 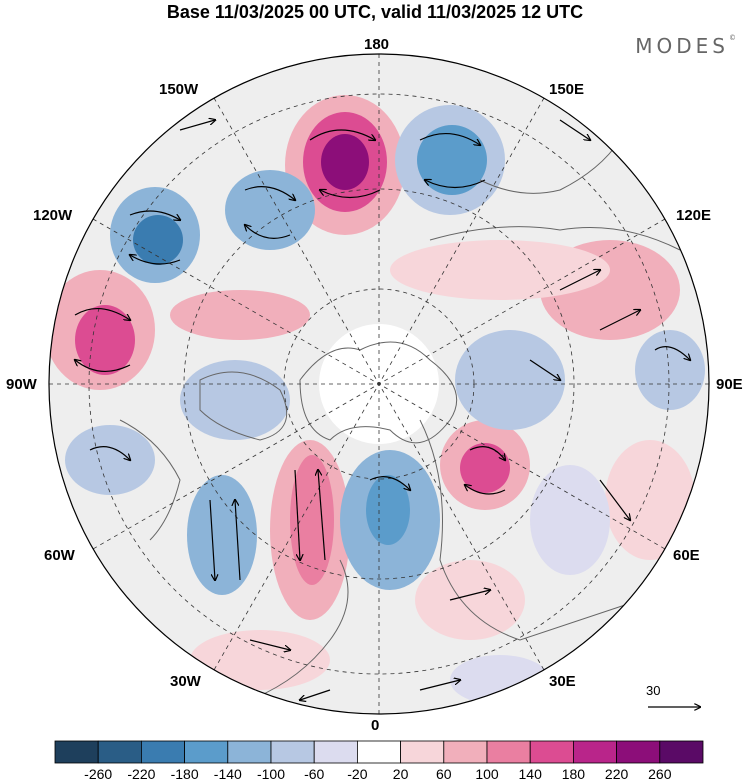 What do you see at coordinates (686, 555) in the screenshot?
I see `lon-label-60e: 60E` at bounding box center [686, 555].